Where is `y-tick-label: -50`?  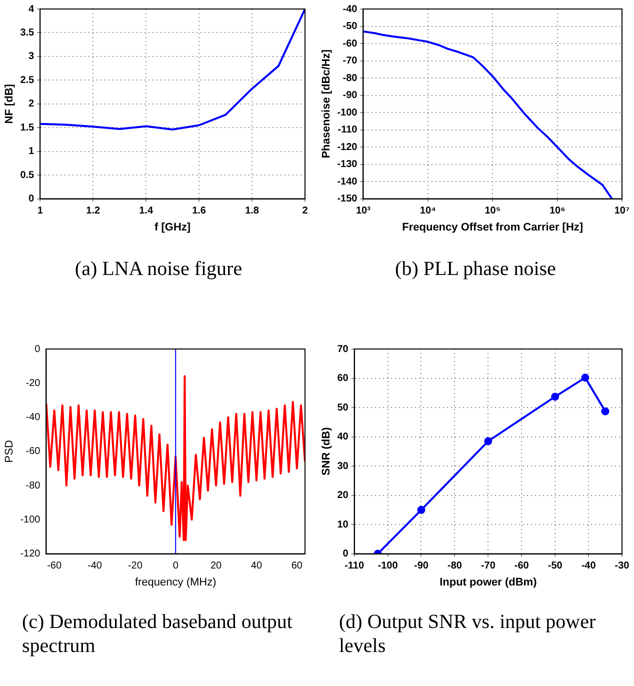
y-tick-label: -50 is located at coordinates (350, 26).